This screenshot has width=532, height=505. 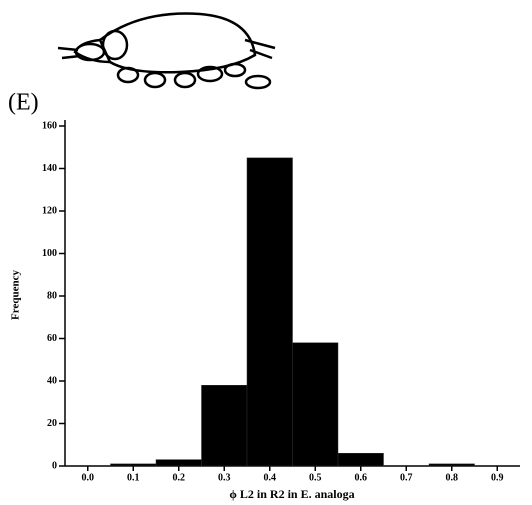 I want to click on panel-label: (E), so click(x=23, y=103).